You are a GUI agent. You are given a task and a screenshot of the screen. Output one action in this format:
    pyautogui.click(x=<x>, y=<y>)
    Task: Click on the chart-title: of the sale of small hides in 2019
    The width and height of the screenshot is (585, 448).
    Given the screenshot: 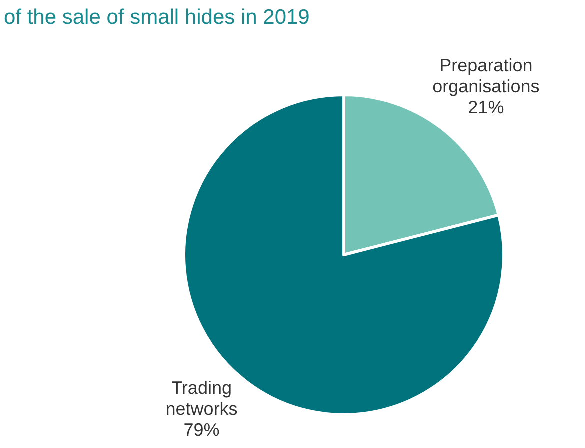 What is the action you would take?
    pyautogui.click(x=157, y=17)
    